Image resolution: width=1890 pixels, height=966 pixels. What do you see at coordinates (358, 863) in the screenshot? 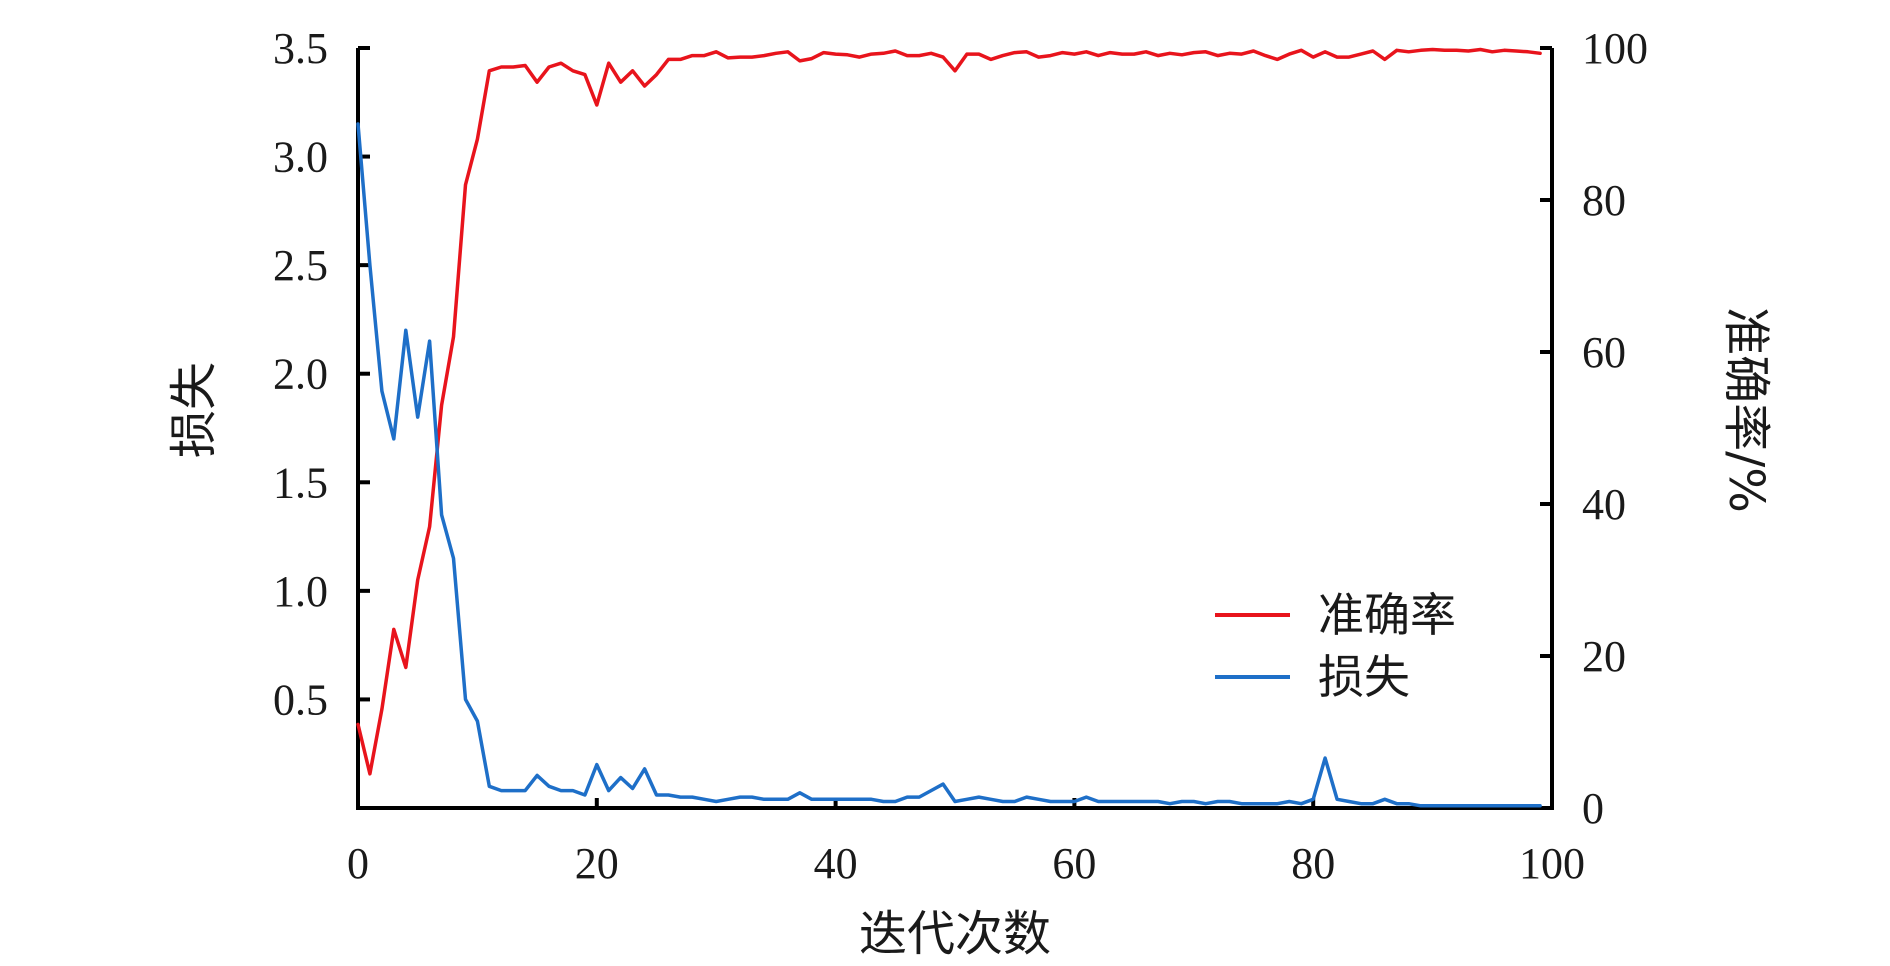
I see `x-tick-label: 0` at bounding box center [358, 863].